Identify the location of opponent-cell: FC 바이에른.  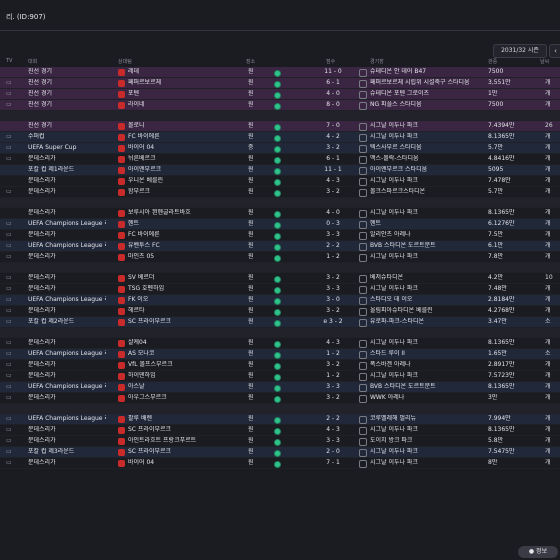
(144, 234).